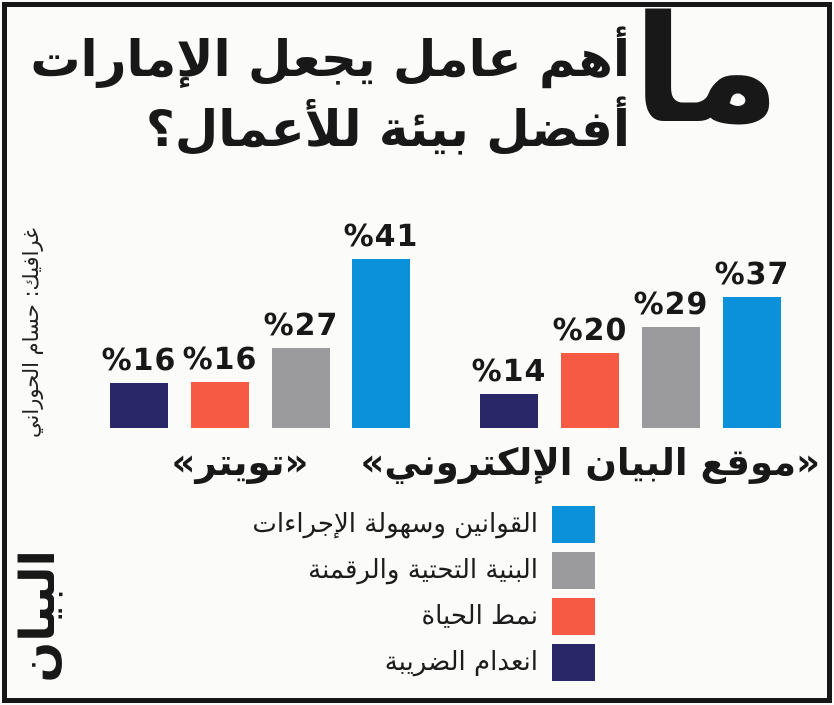 The height and width of the screenshot is (705, 834). What do you see at coordinates (573, 570) in the screenshot?
I see `legend-swatch-gray` at bounding box center [573, 570].